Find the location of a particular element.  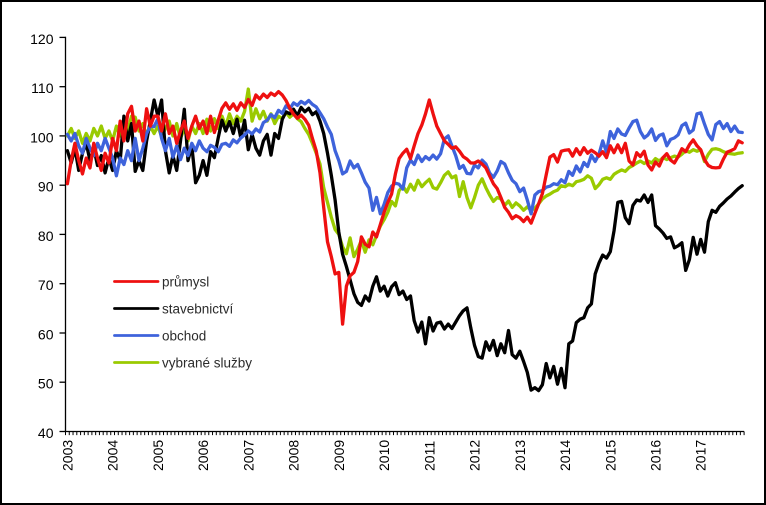

svg-text: 90 is located at coordinates (46, 187).